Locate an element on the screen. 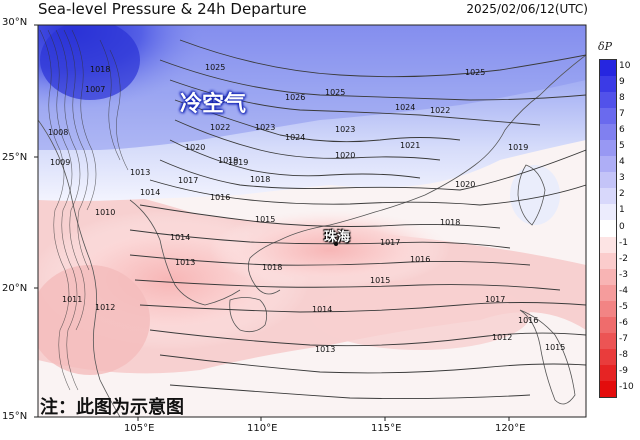 Image resolution: width=640 pixels, height=440 pixels. lon-label-105: 105°E is located at coordinates (139, 428).